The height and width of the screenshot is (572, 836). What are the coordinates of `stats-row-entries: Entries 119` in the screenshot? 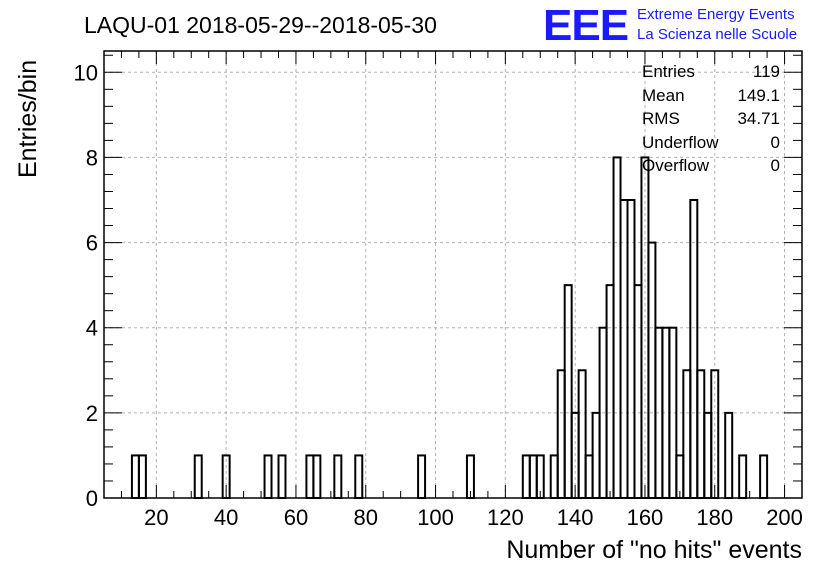 It's located at (711, 72).